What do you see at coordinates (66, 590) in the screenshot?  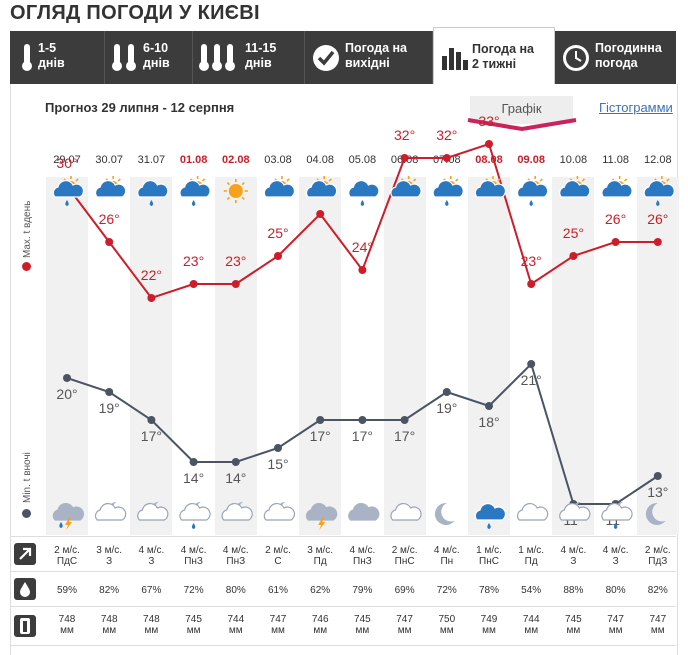 I see `humidity-value: 59%` at bounding box center [66, 590].